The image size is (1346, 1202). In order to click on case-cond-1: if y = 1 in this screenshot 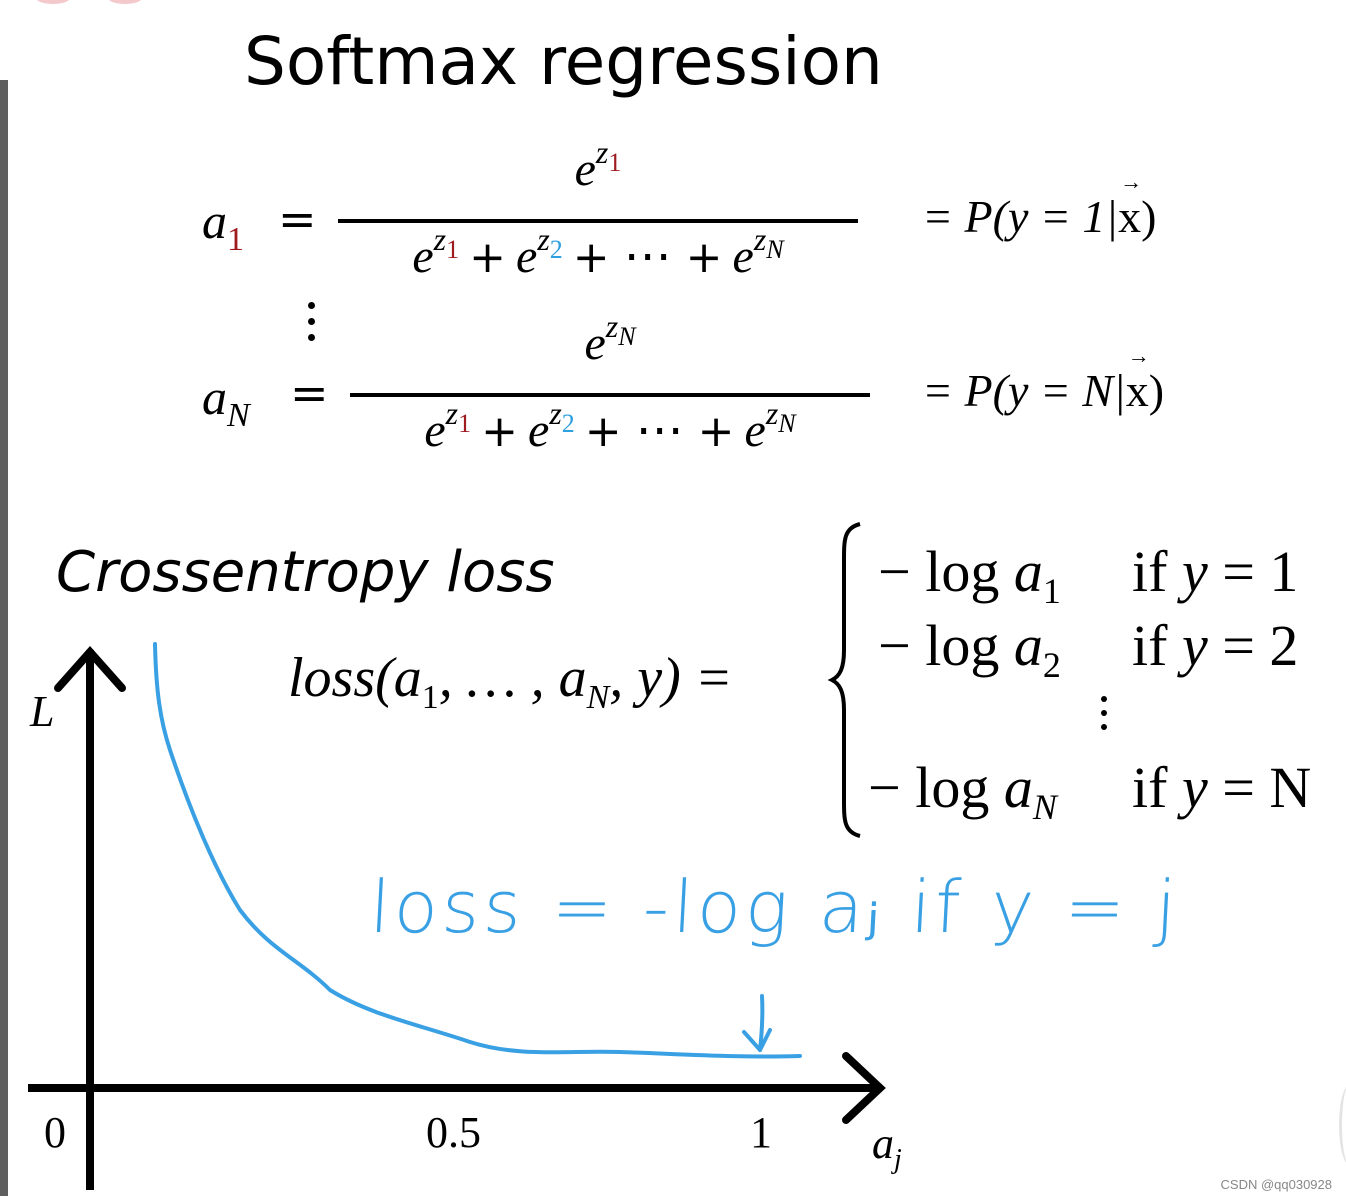, I will do `click(1215, 571)`.